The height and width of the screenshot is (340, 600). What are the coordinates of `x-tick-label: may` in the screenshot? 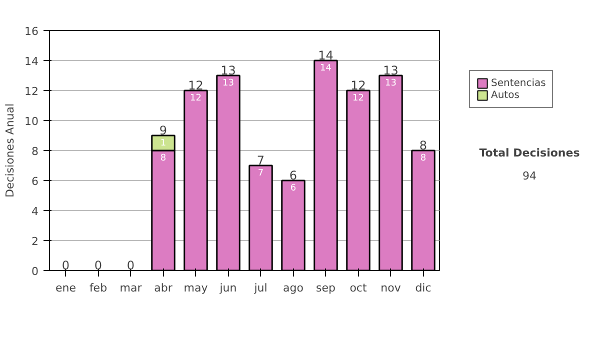 It's located at (196, 288).